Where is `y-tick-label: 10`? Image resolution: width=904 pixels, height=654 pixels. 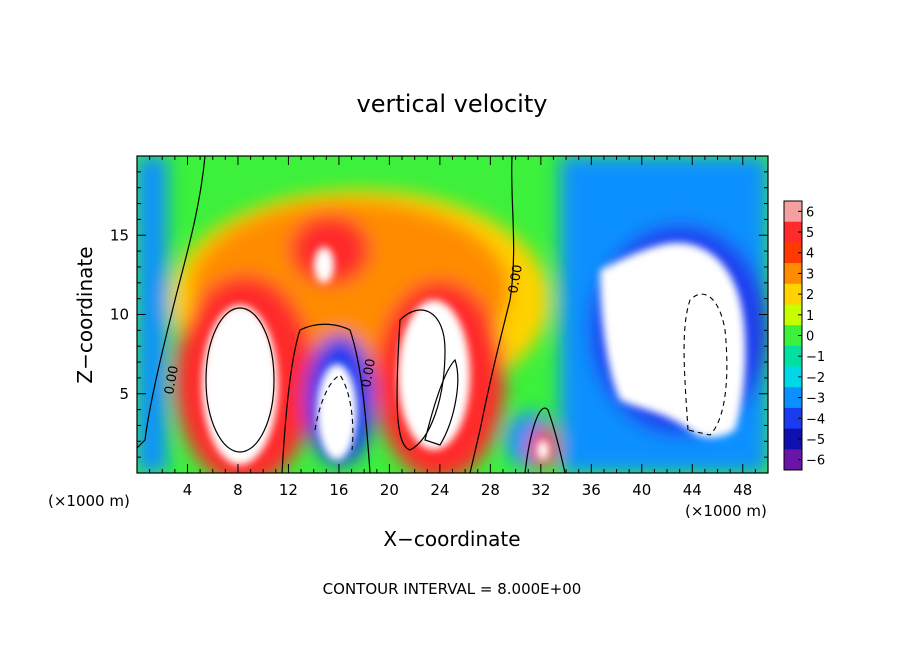
y-tick-label: 10 is located at coordinates (119, 315).